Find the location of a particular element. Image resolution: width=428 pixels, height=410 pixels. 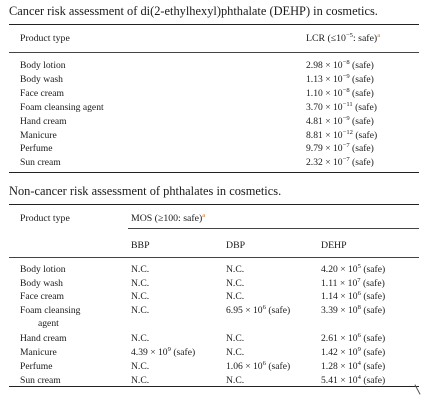

table2-product-cell: Foam cleansing is located at coordinates (50, 310).